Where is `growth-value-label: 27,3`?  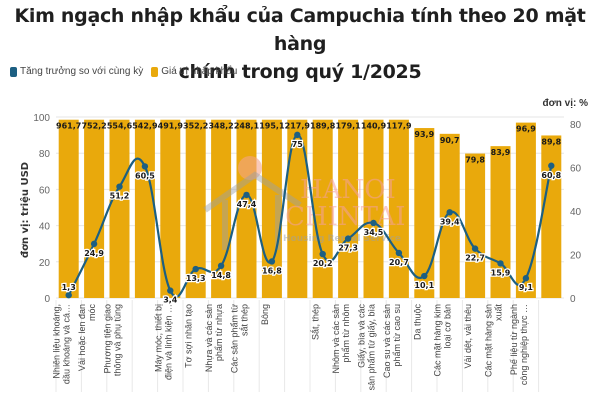
growth-value-label: 27,3 is located at coordinates (348, 248).